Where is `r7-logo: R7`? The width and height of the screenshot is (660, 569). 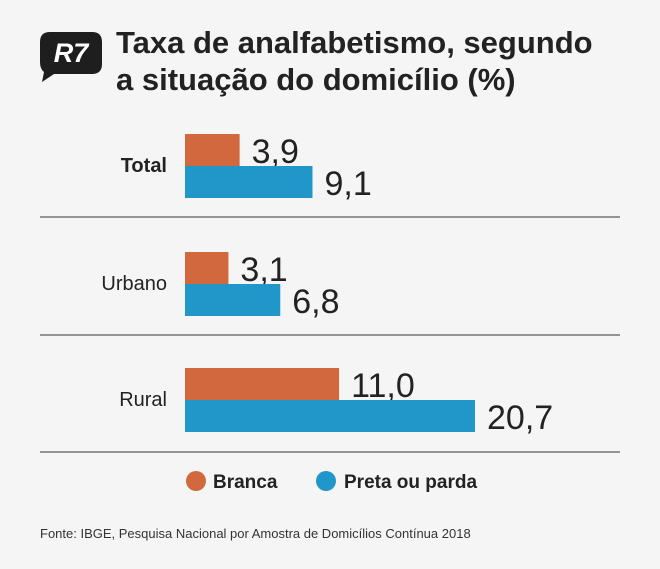 r7-logo: R7 is located at coordinates (71, 57).